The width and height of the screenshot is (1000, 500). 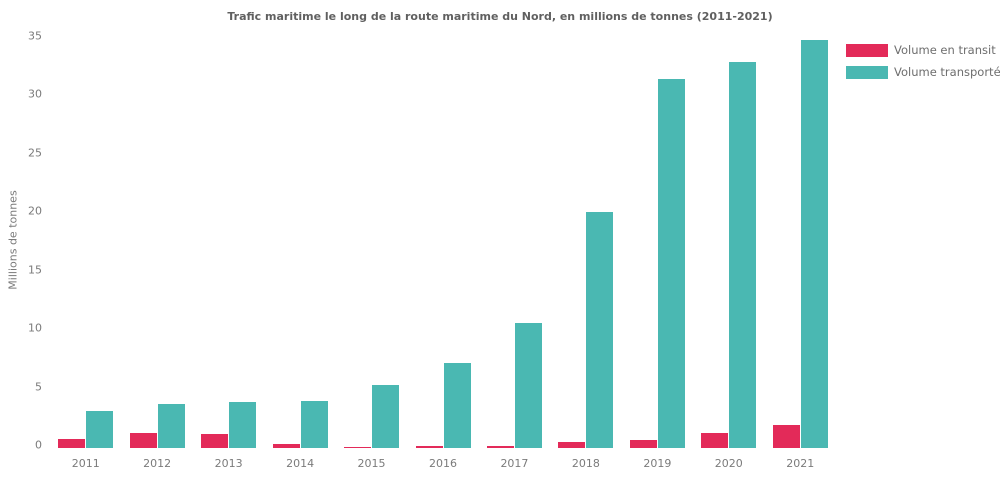 I want to click on legend-label-transporte: Volume transporté, so click(x=947, y=72).